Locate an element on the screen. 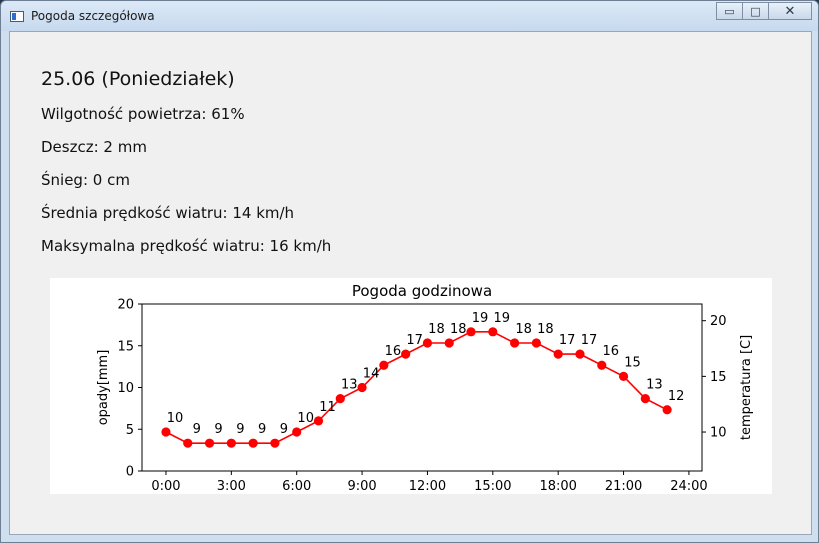 This screenshot has height=543, width=819. temperature-data-label: 15 is located at coordinates (632, 362).